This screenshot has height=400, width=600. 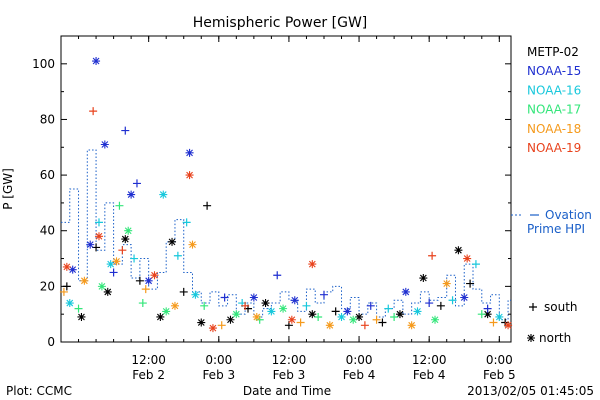 What do you see at coordinates (280, 23) in the screenshot?
I see `chart-title: Hemispheric Power [GW]` at bounding box center [280, 23].